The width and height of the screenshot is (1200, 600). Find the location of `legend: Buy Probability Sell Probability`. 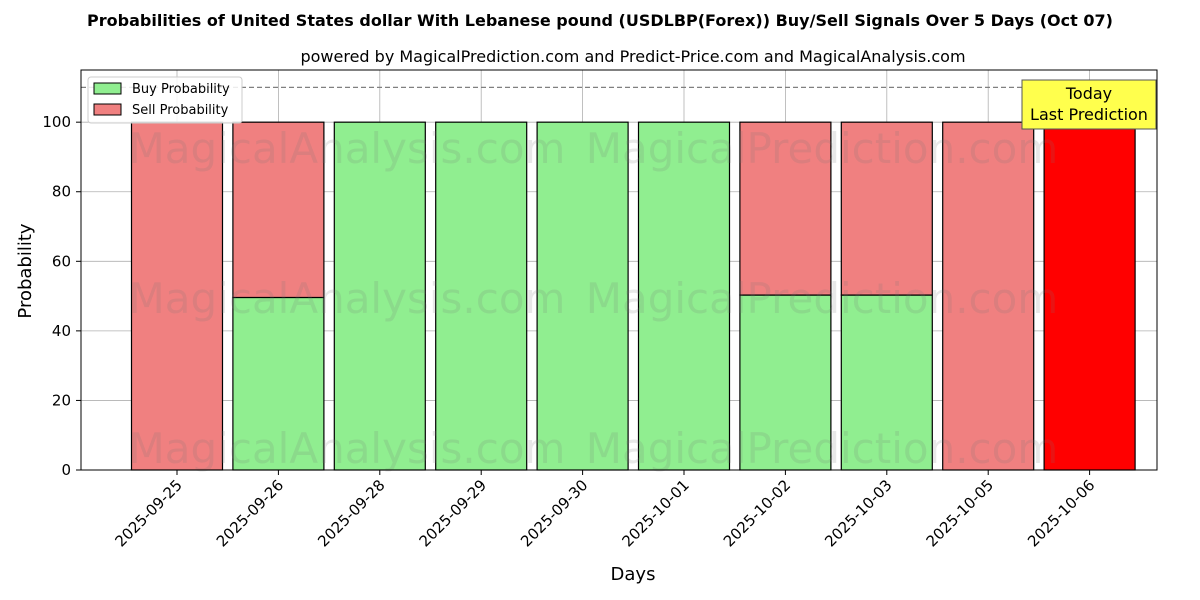

legend: Buy Probability Sell Probability is located at coordinates (165, 100).